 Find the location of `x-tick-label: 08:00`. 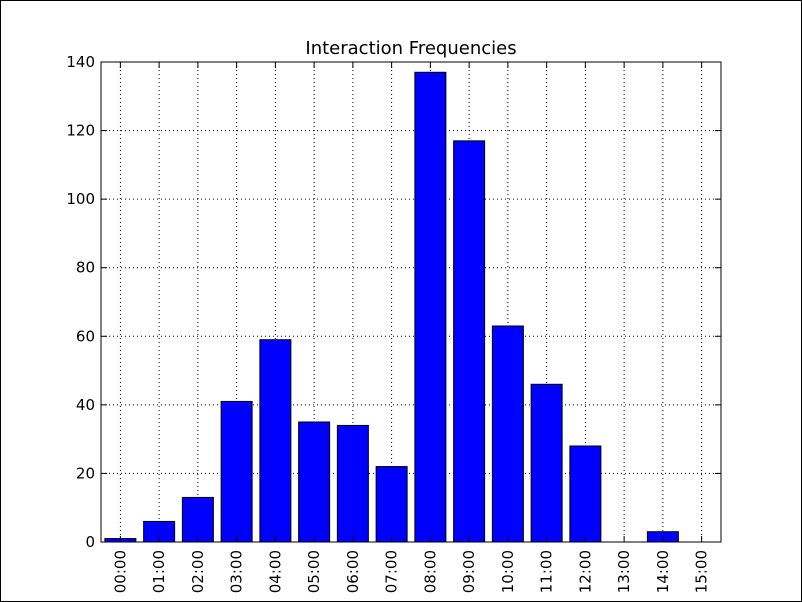

x-tick-label: 08:00 is located at coordinates (430, 571).